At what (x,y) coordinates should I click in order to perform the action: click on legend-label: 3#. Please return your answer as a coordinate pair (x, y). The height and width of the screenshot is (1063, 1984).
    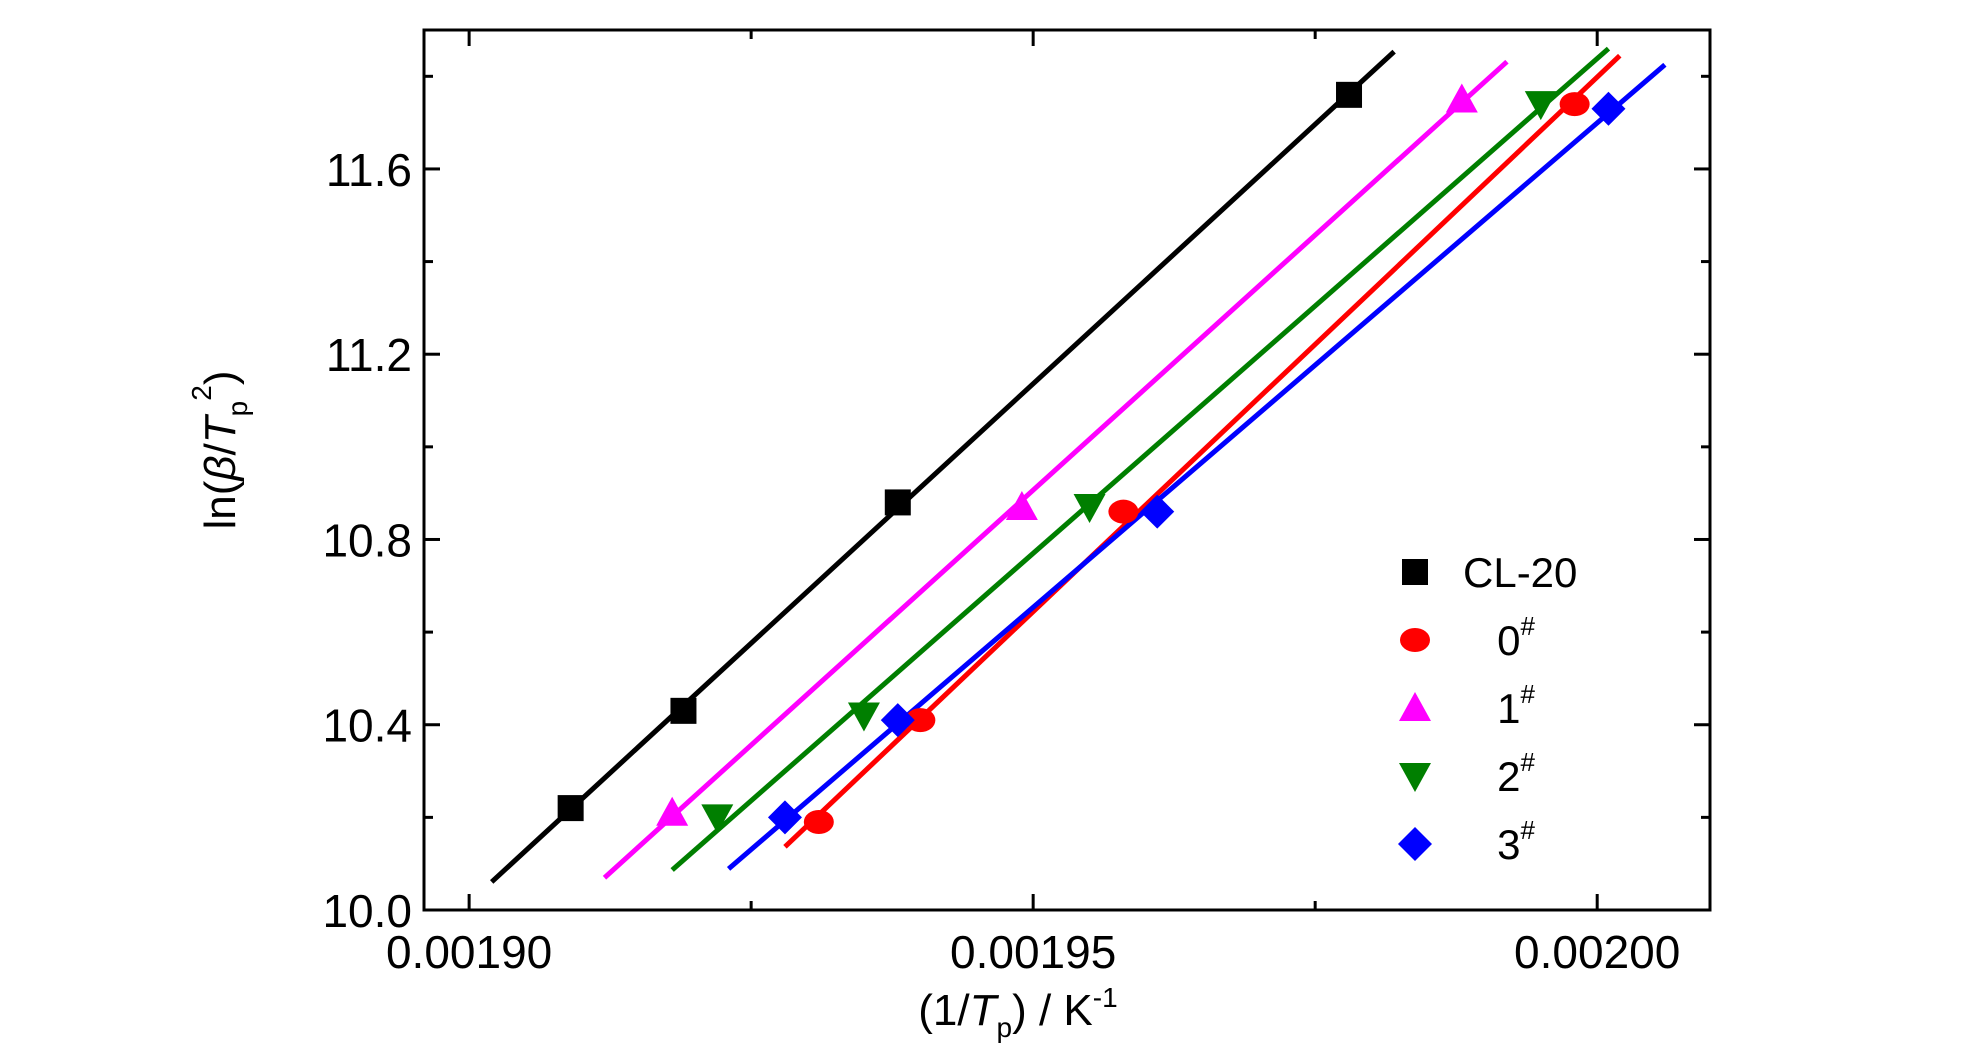
    Looking at the image, I should click on (1516, 841).